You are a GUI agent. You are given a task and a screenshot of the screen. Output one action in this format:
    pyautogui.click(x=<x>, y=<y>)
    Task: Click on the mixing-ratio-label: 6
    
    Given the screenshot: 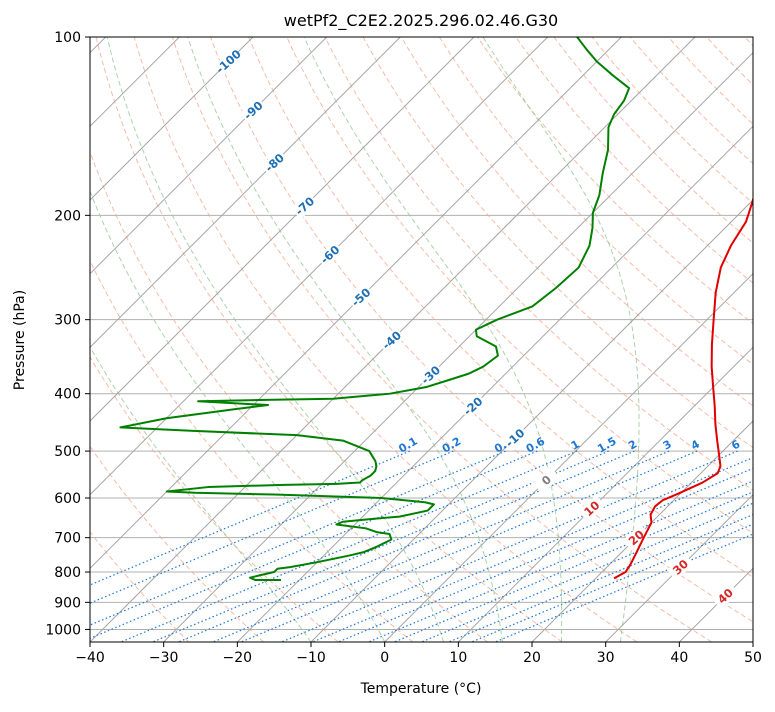 What is the action you would take?
    pyautogui.click(x=735, y=444)
    